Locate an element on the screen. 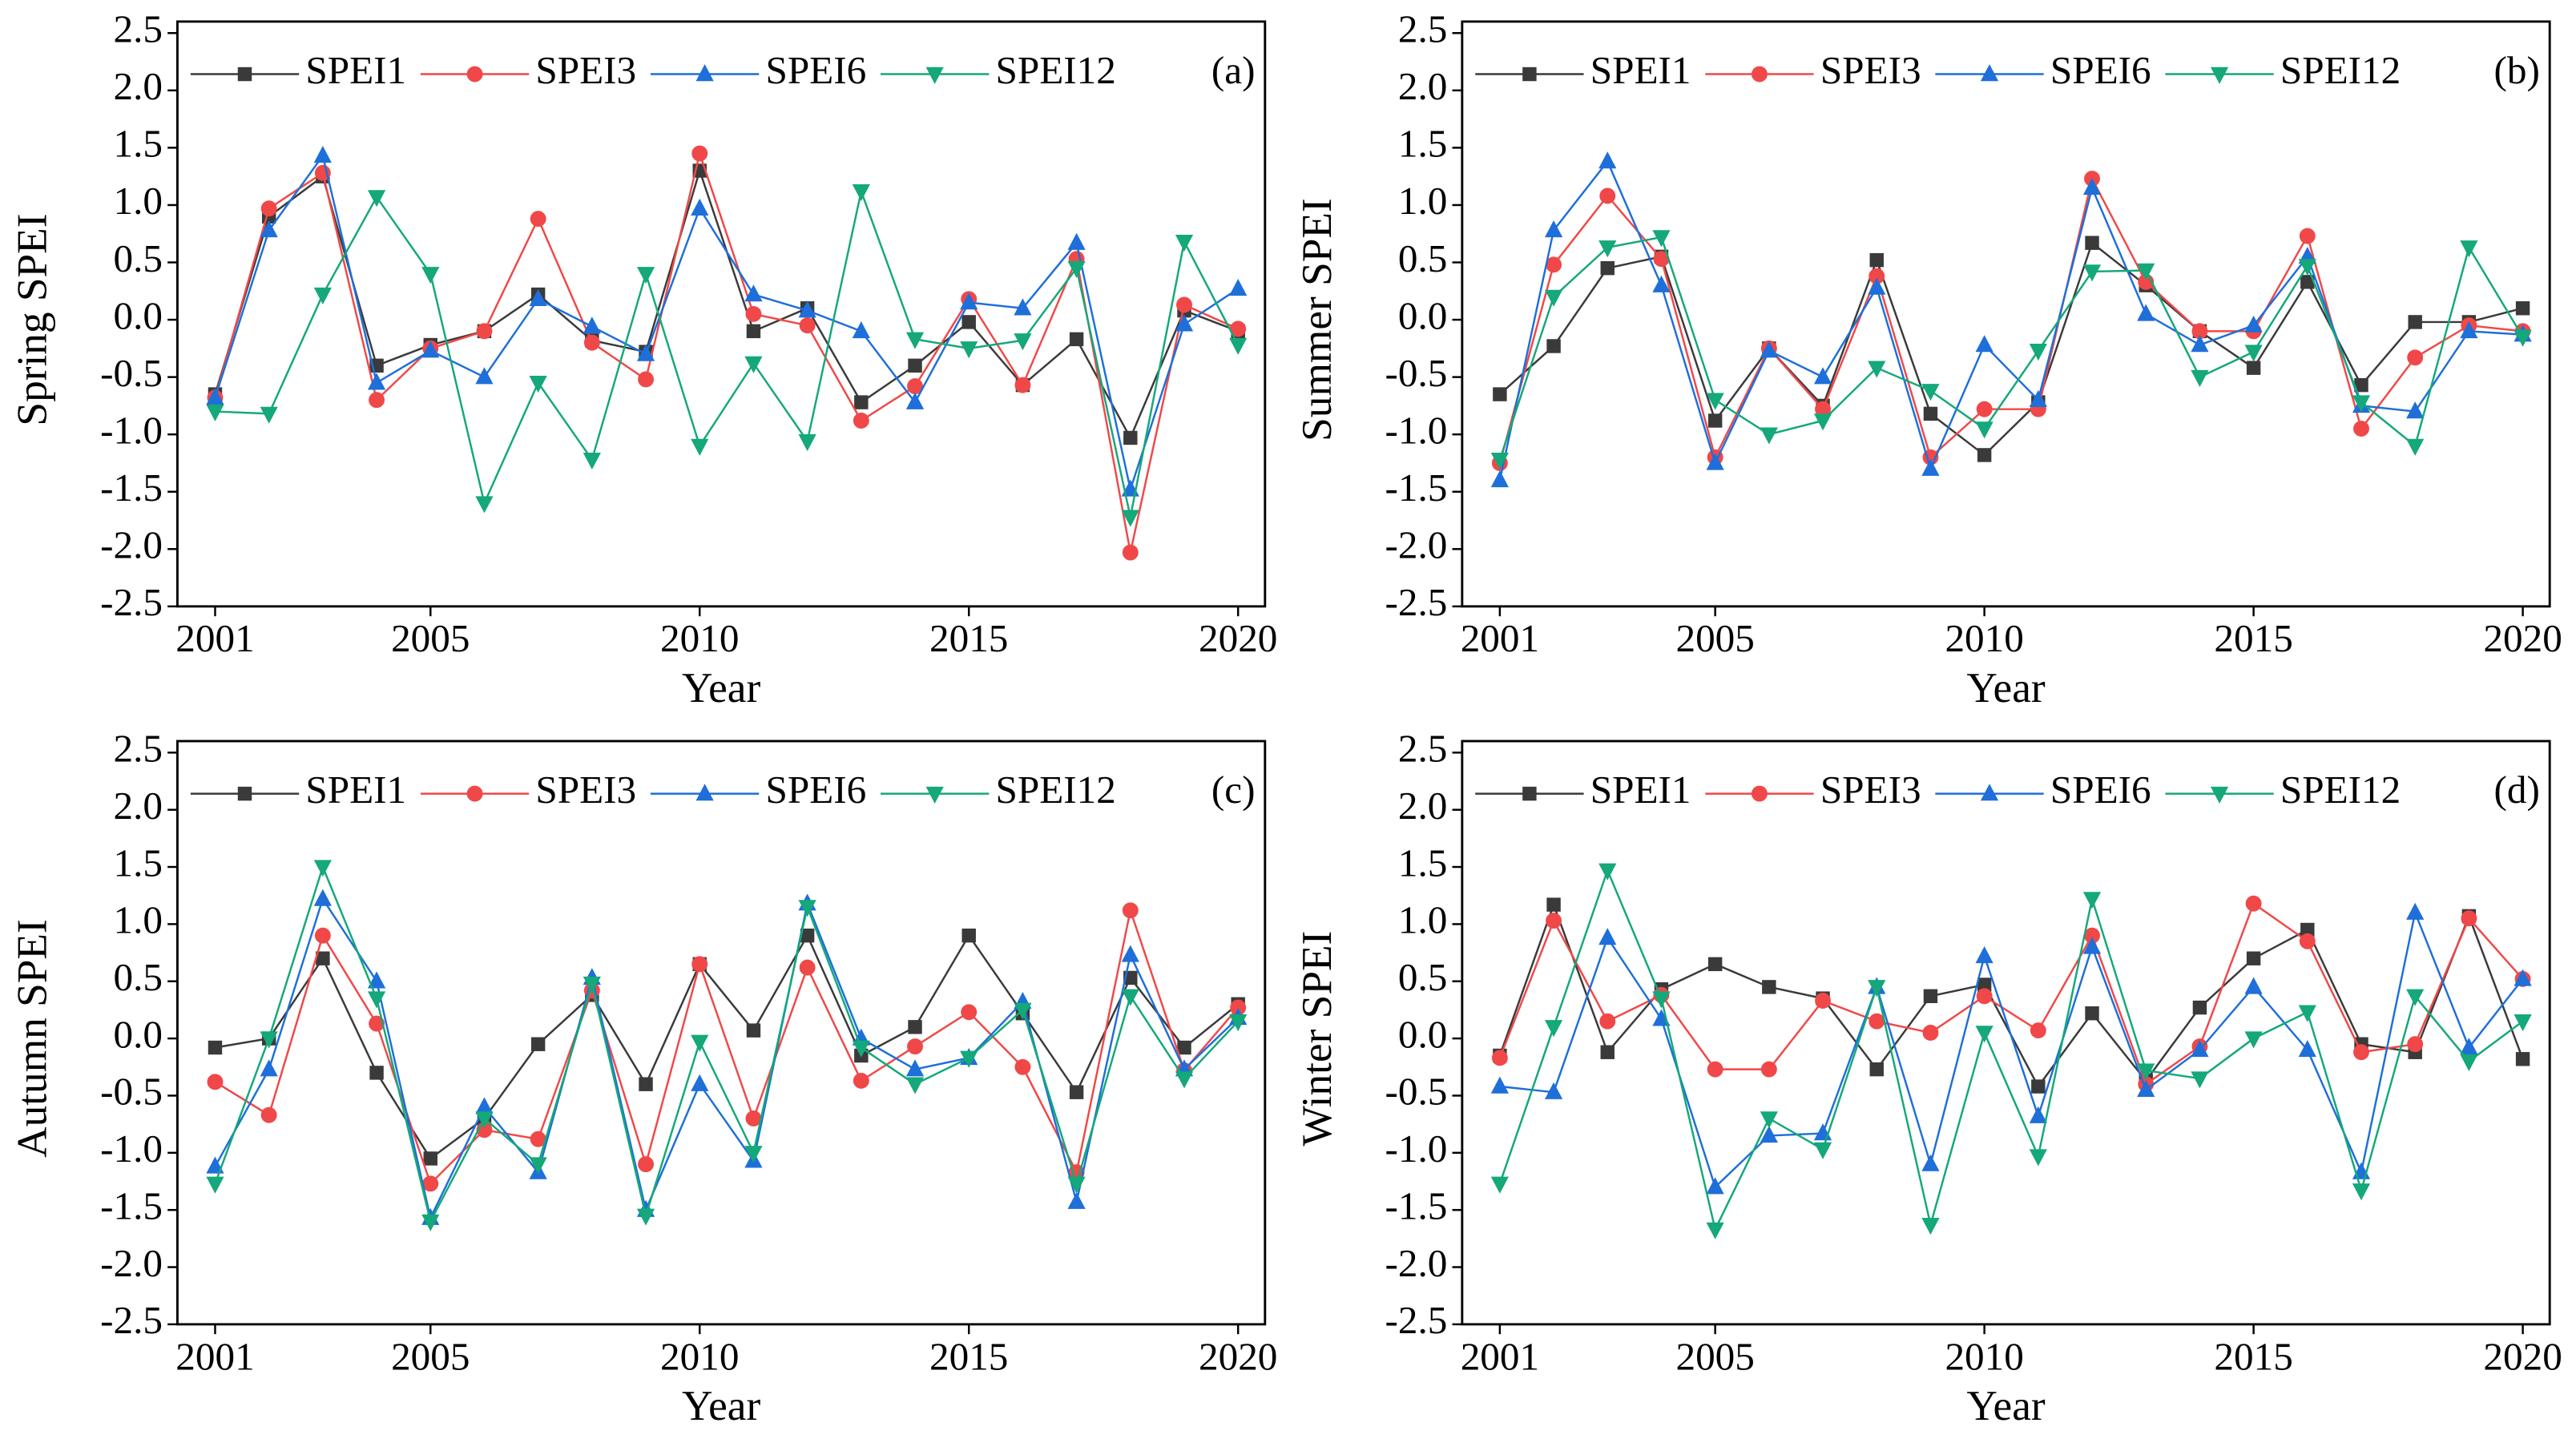 This screenshot has width=2576, height=1451. x-tick-label: 2015 is located at coordinates (2253, 638).